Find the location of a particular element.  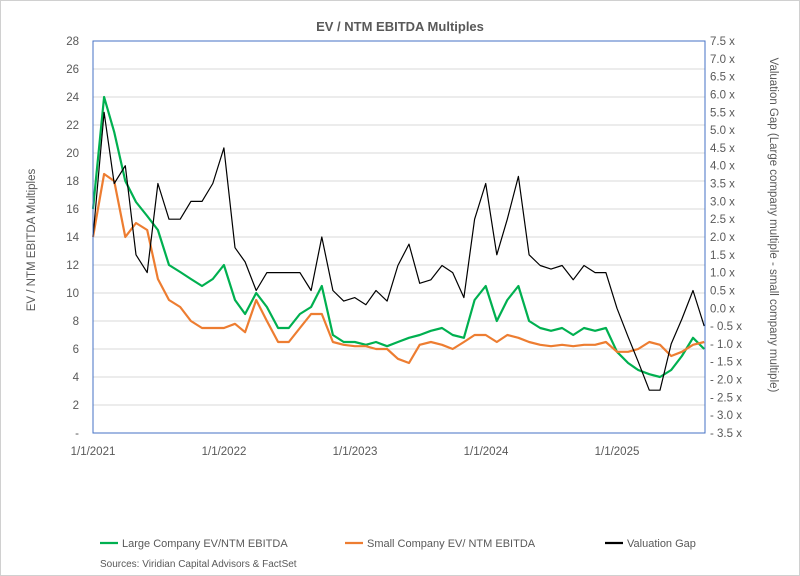

y2-tick-label: - 2.5 x is located at coordinates (726, 398).